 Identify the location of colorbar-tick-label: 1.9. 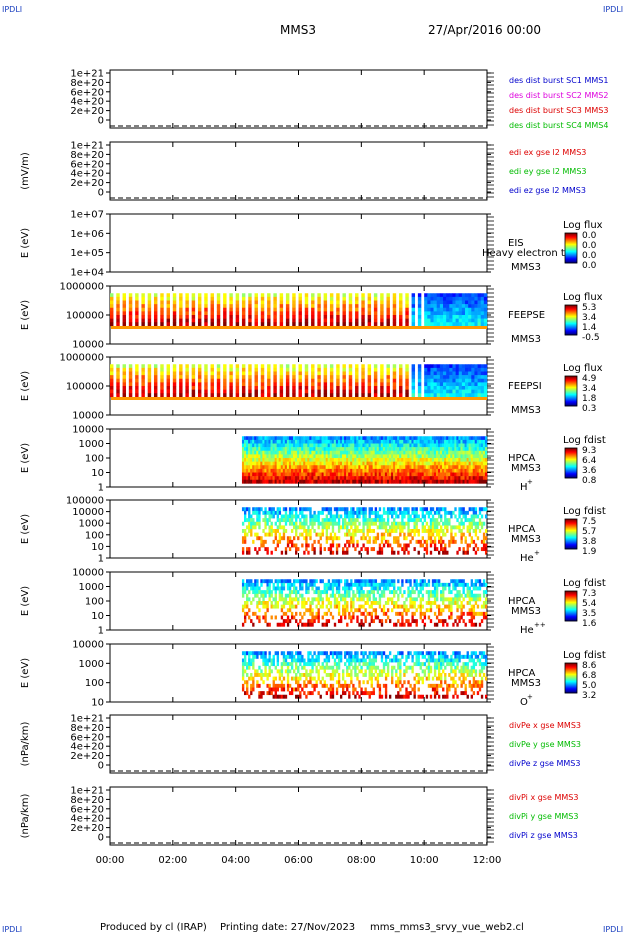
(589, 552).